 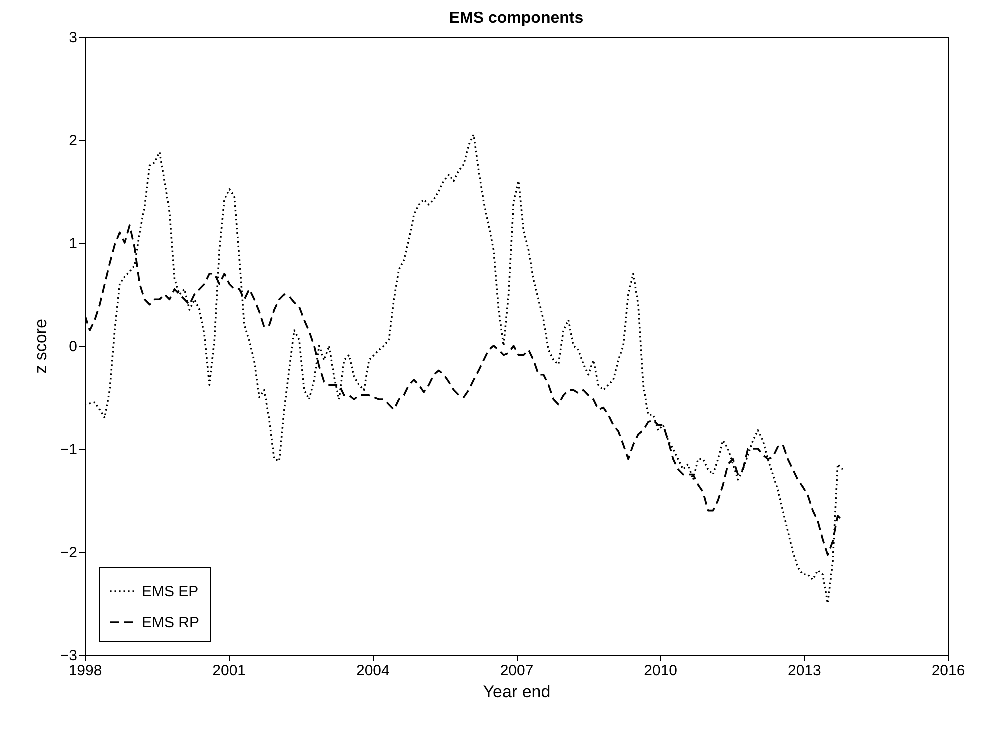 I want to click on y-tick-label: −1, so click(x=69, y=450).